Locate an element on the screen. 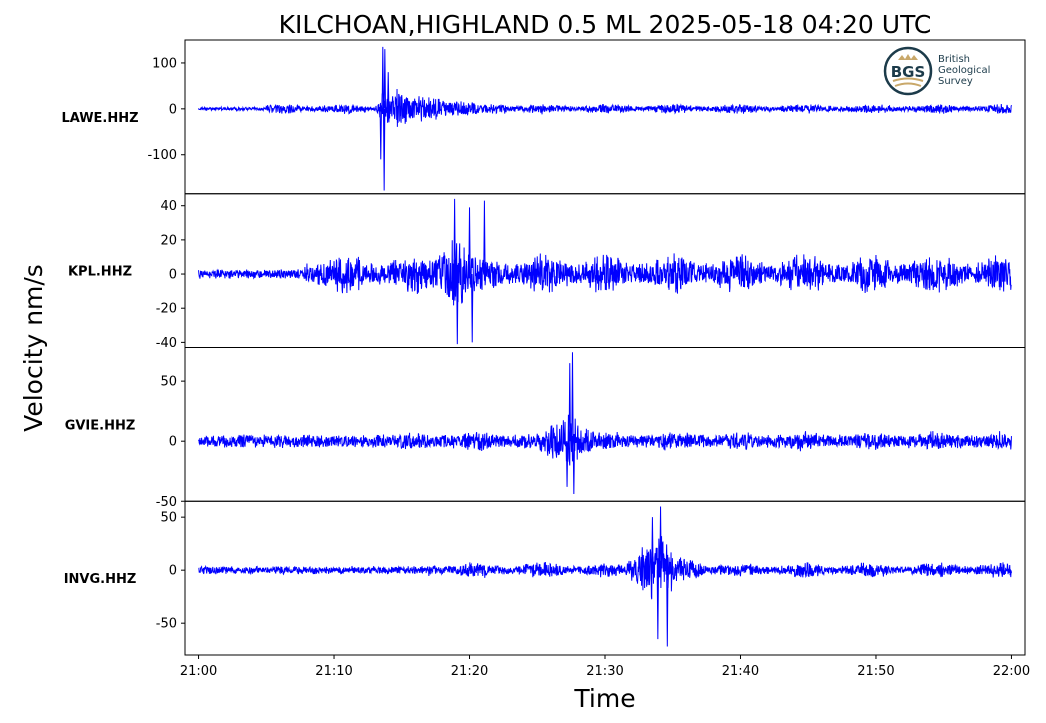 This screenshot has height=723, width=1046. x-tick-label: 22:00 is located at coordinates (1011, 671).